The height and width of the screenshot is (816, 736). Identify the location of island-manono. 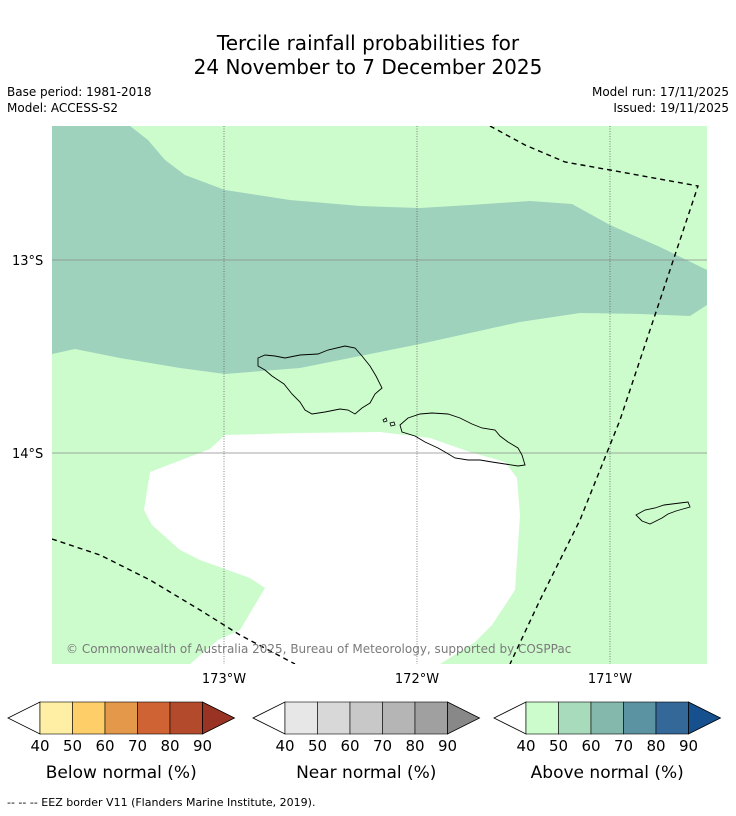
(392, 424).